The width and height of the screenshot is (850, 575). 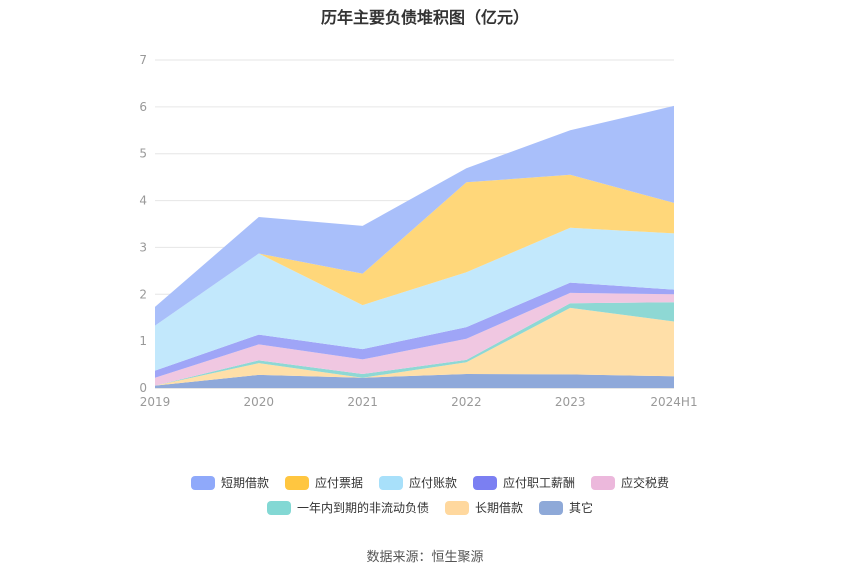 I want to click on legend-item: 应付职工薪酬, so click(x=524, y=482).